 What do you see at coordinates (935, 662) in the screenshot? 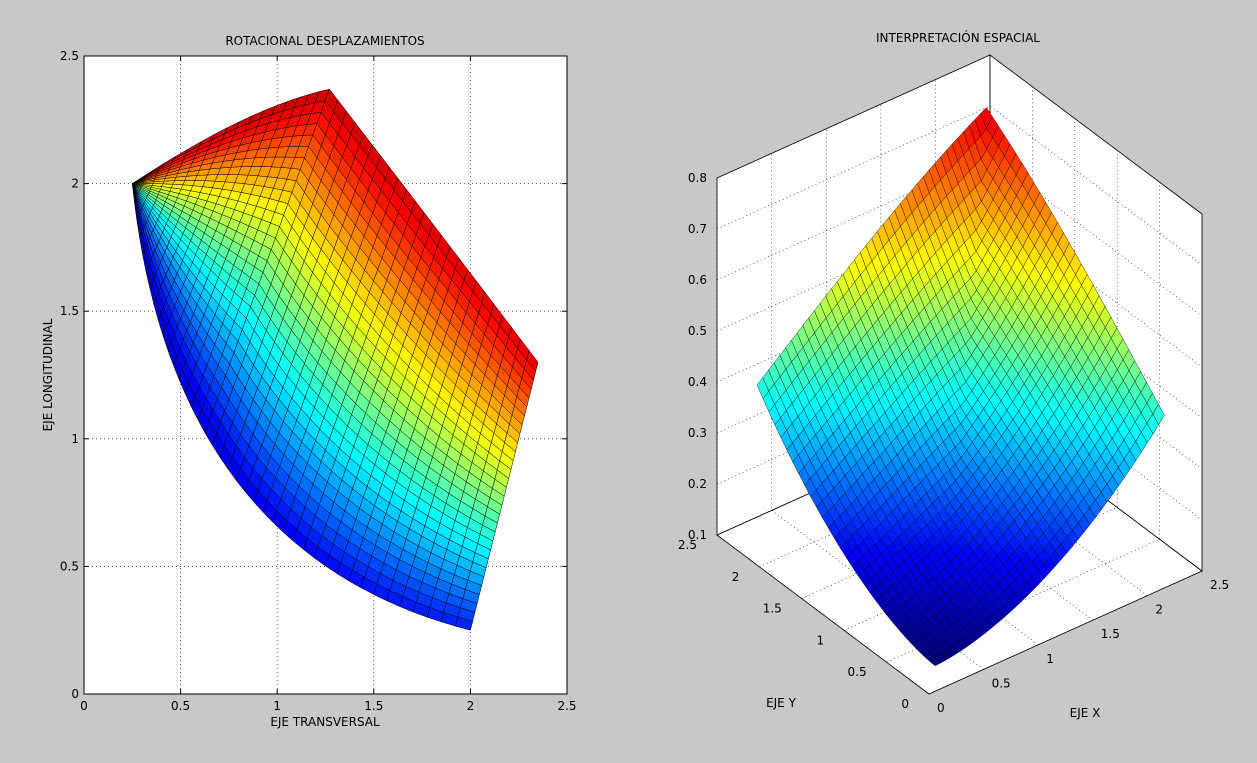
I see `right-mesh-cell` at bounding box center [935, 662].